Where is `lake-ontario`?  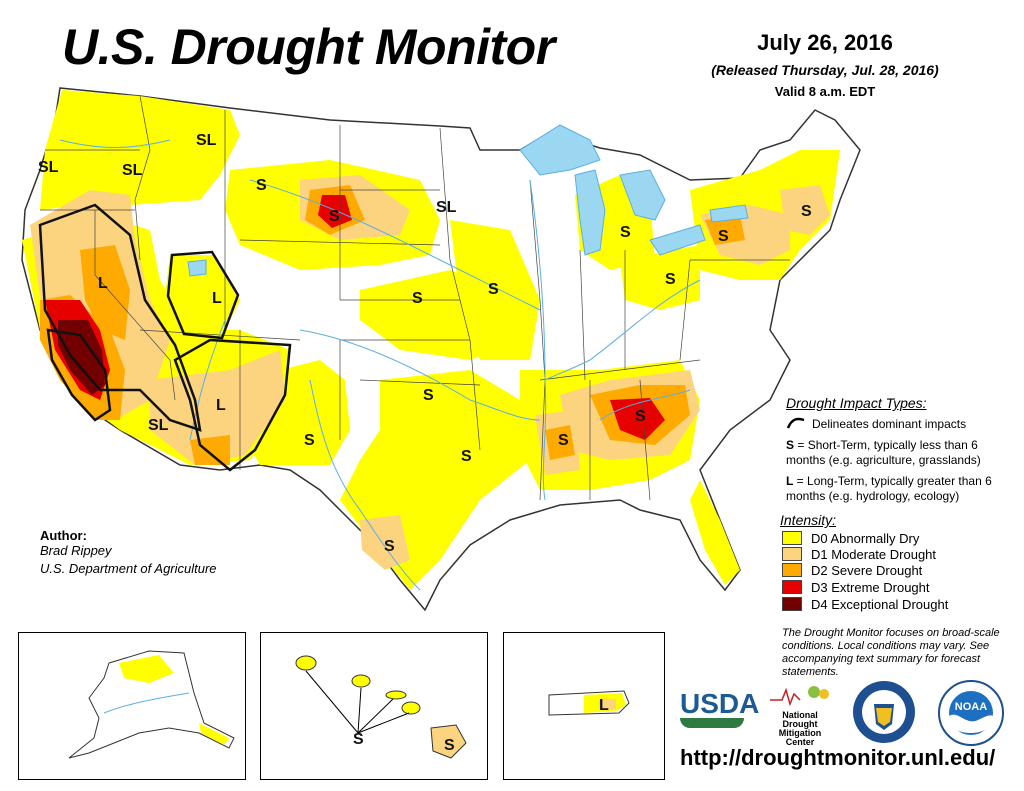
lake-ontario is located at coordinates (729, 213).